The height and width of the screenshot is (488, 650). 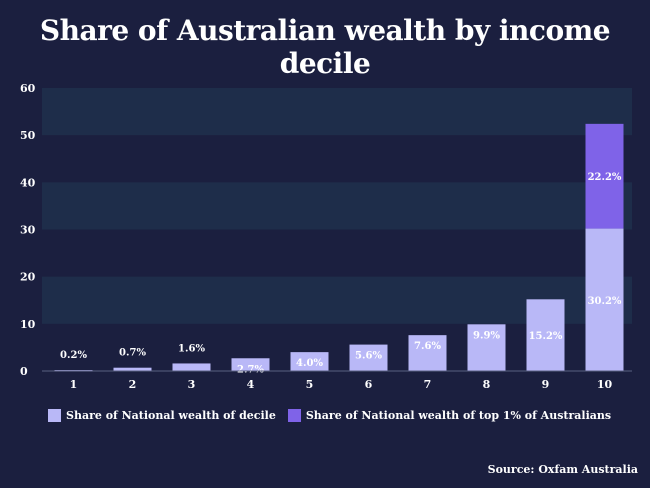 I want to click on x-tick-label: 8, so click(x=487, y=384).